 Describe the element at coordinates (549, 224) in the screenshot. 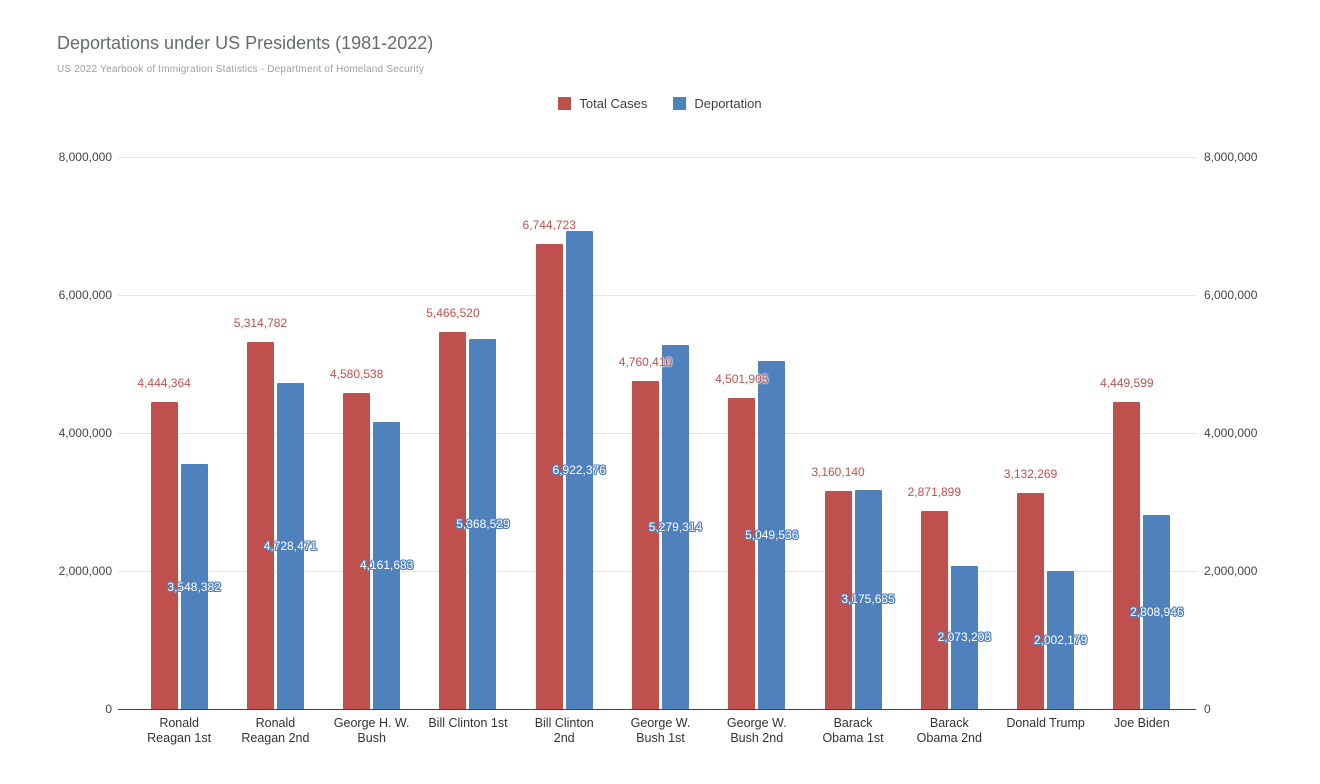

I see `bar-label-total-cases: 6,744,723` at that location.